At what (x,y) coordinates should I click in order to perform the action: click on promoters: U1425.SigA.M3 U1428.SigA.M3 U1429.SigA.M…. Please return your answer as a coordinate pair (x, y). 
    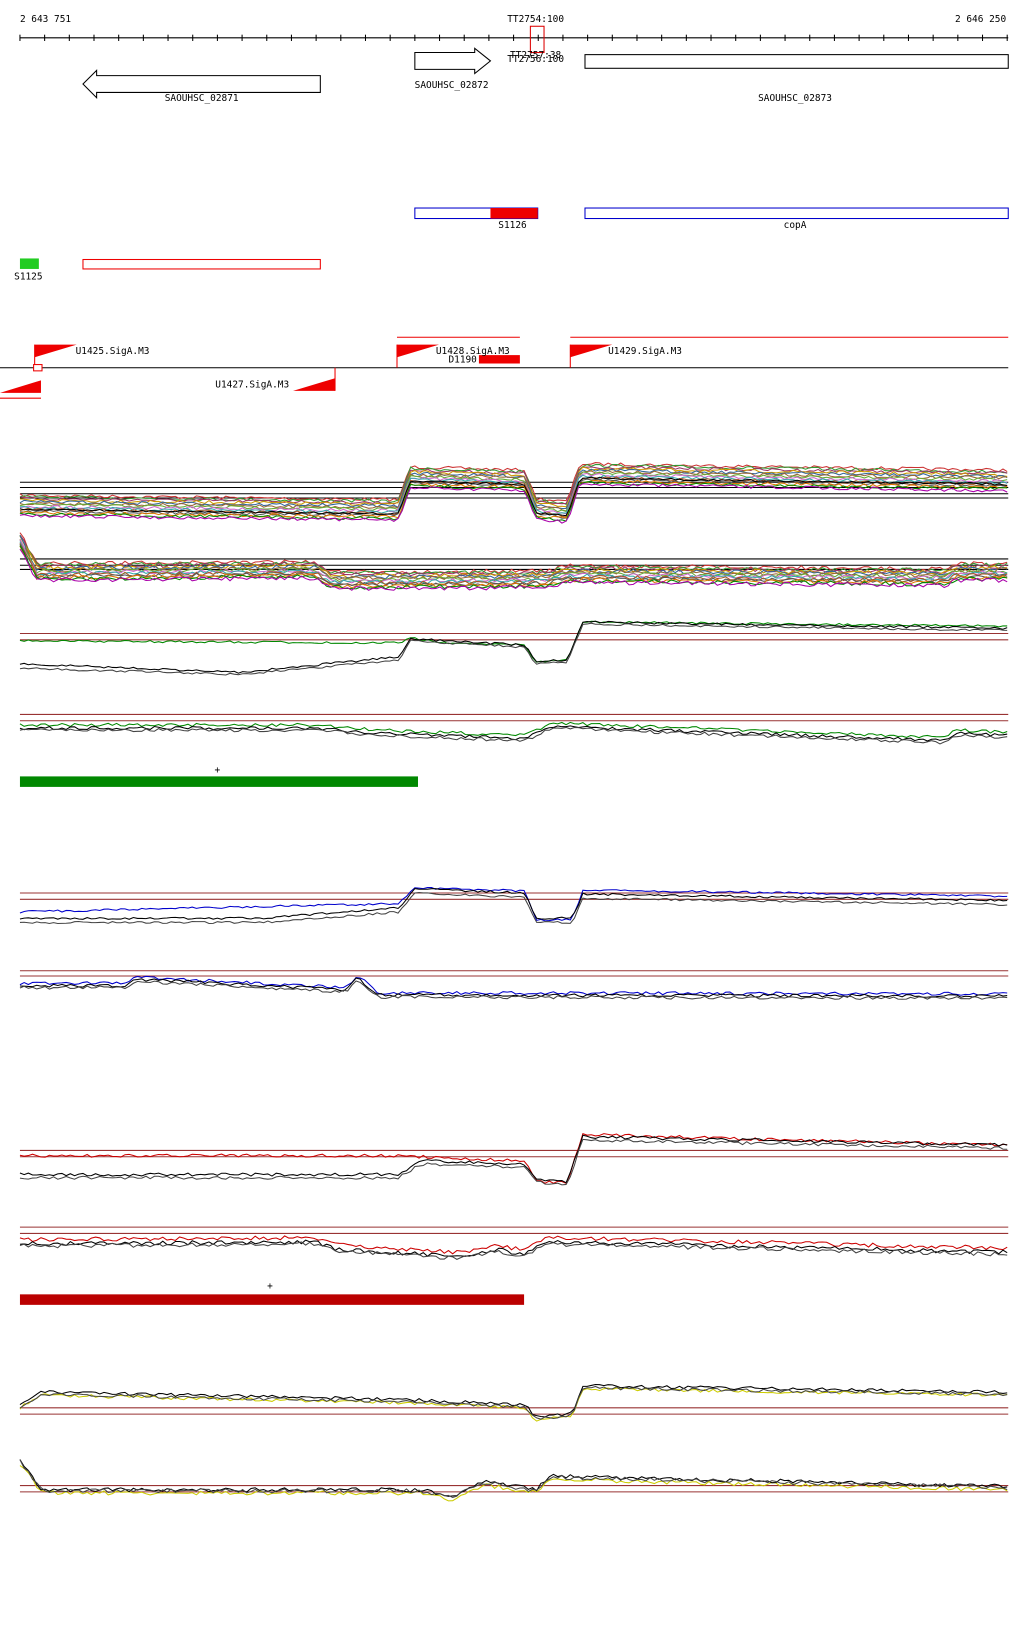
    Looking at the image, I should click on (504, 367).